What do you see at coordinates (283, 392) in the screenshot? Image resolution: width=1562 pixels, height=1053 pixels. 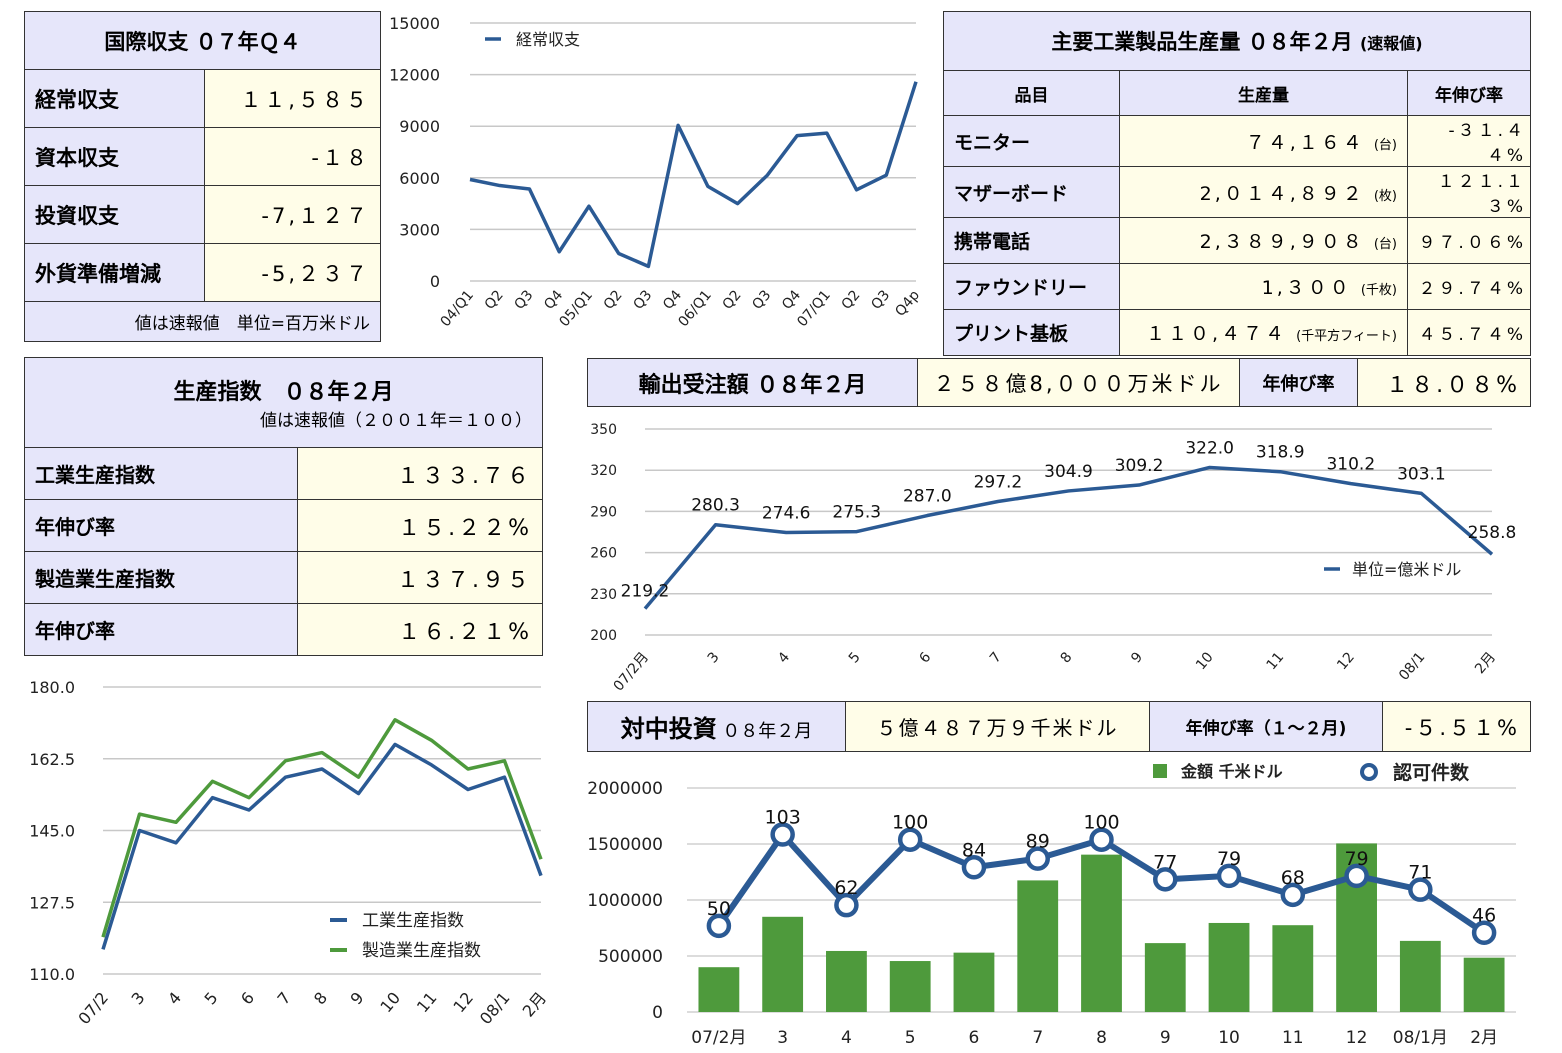 I see `production-title: 生産指数 ０８年２月` at bounding box center [283, 392].